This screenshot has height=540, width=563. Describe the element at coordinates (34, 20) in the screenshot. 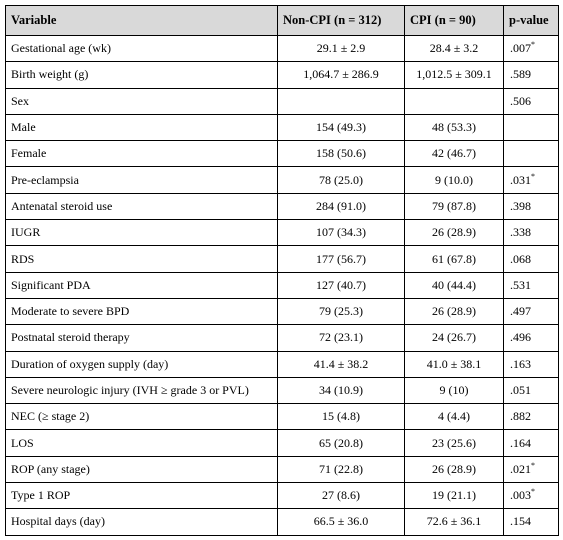

I see `header-text: Variable` at that location.